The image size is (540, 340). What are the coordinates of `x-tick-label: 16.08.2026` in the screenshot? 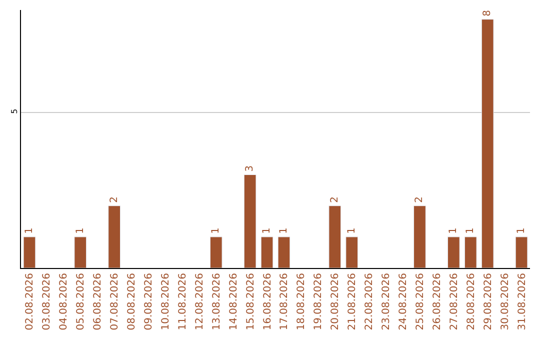 It's located at (268, 301).